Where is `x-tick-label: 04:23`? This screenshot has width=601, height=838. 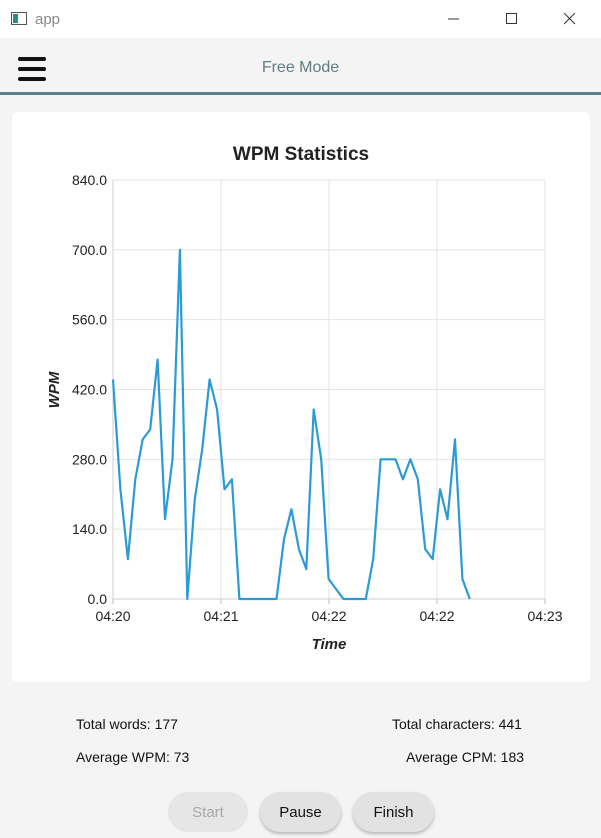
x-tick-label: 04:23 is located at coordinates (544, 616).